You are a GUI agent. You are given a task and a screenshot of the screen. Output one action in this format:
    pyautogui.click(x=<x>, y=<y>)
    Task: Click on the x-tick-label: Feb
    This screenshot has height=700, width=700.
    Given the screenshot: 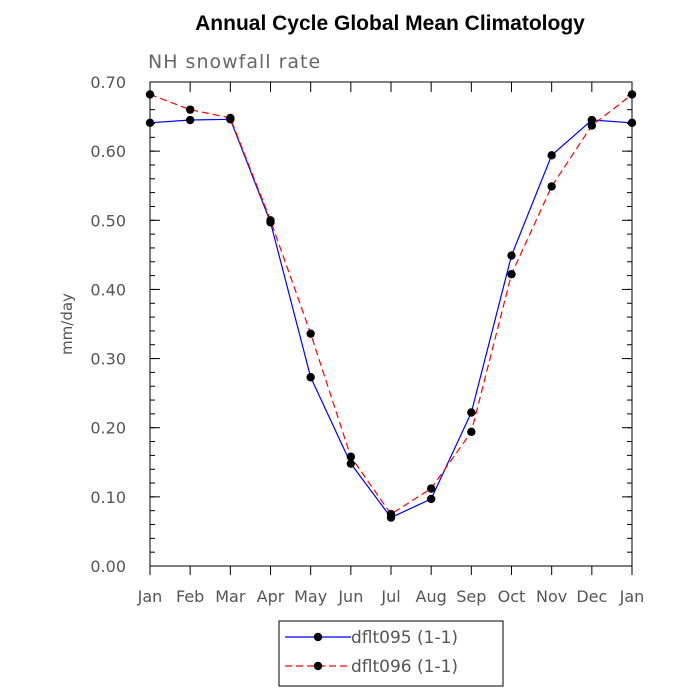 What is the action you would take?
    pyautogui.click(x=190, y=596)
    